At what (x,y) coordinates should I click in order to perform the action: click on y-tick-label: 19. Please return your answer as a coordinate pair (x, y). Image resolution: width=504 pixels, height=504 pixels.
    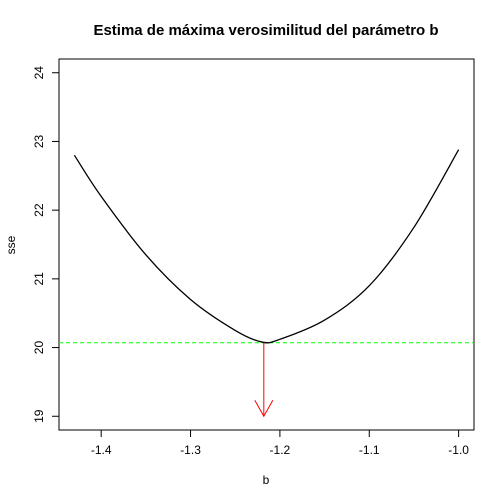
    Looking at the image, I should click on (39, 416).